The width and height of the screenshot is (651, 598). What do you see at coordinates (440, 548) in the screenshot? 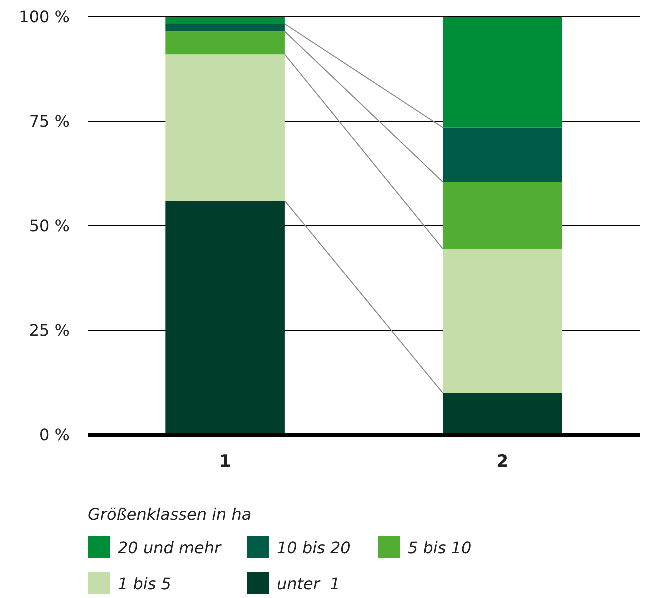
I see `legend-label: 5 bis 10` at bounding box center [440, 548].